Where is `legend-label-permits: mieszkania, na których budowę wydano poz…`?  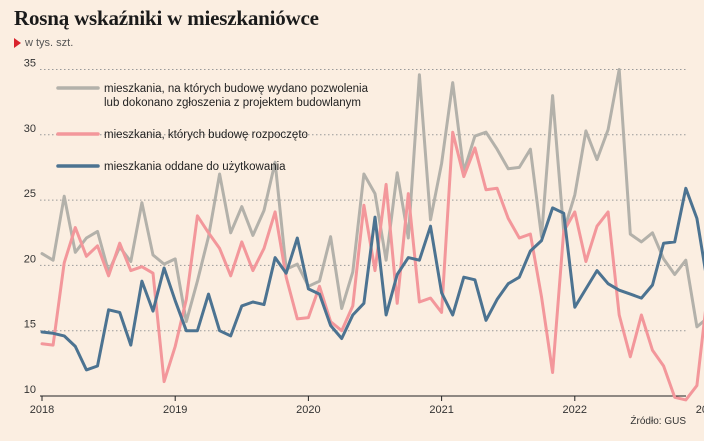 legend-label-permits: mieszkania, na których budowę wydano poz… is located at coordinates (236, 89).